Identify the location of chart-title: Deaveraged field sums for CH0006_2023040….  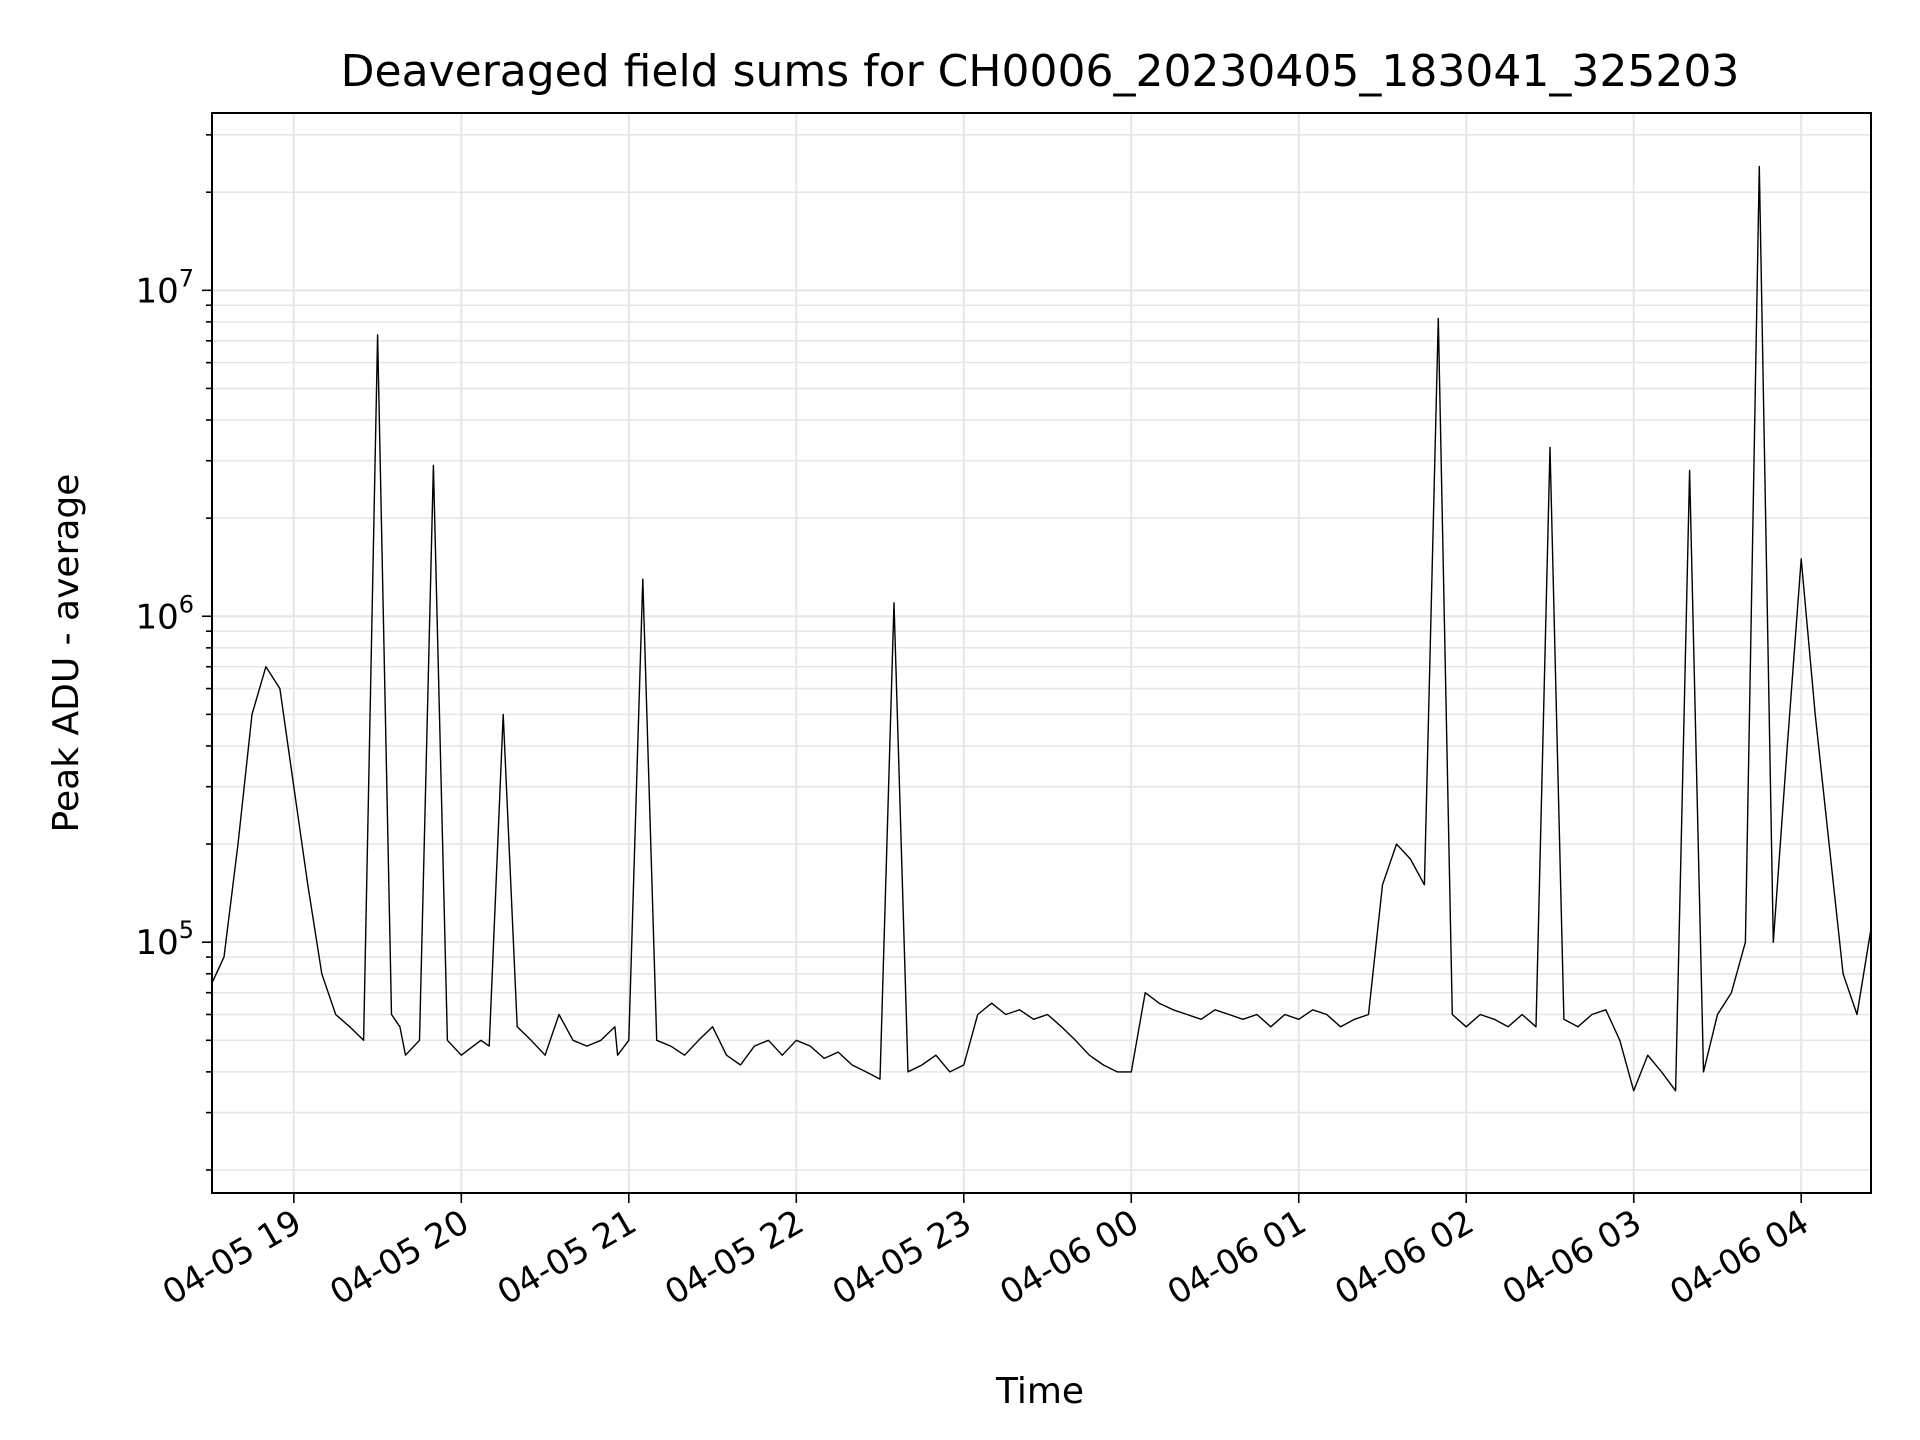
(1040, 71).